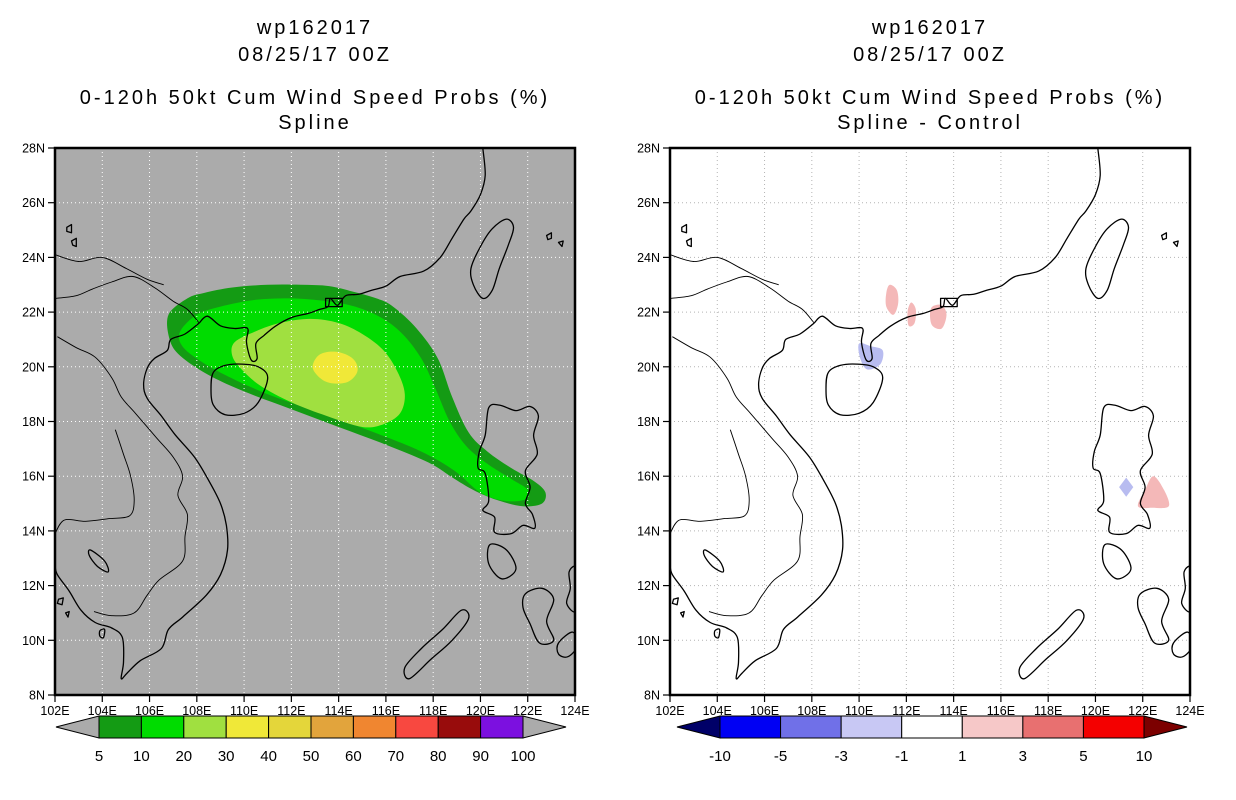 The image size is (1236, 800). I want to click on colorbar-right-arrow, so click(1165, 727).